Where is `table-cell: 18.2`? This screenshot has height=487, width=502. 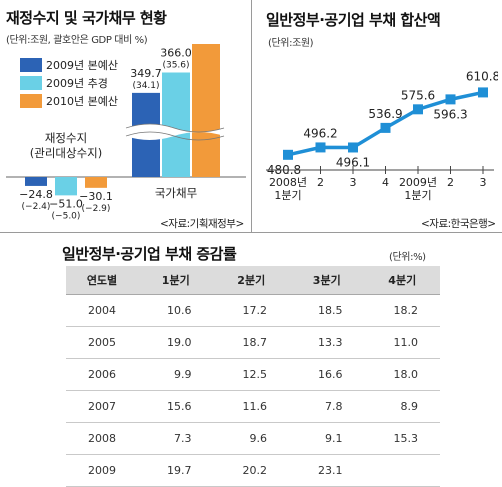 table-cell: 18.2 is located at coordinates (402, 310).